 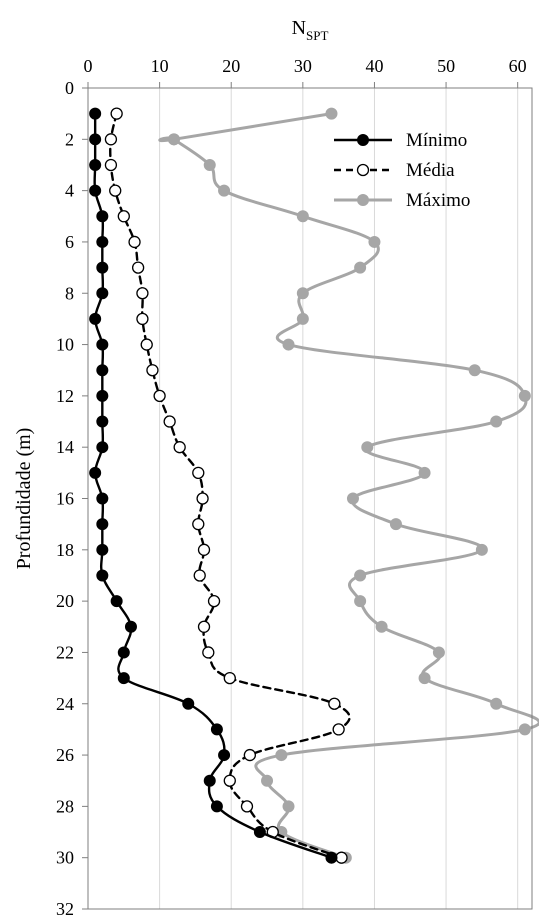 I want to click on y-tick-label-26: 26, so click(x=65, y=755).